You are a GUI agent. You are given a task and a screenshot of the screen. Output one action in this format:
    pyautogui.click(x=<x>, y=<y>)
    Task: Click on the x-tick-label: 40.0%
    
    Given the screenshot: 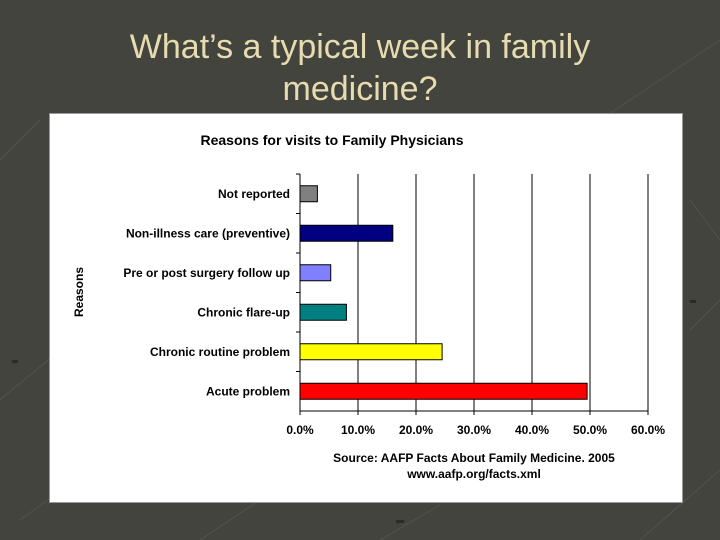 What is the action you would take?
    pyautogui.click(x=532, y=430)
    